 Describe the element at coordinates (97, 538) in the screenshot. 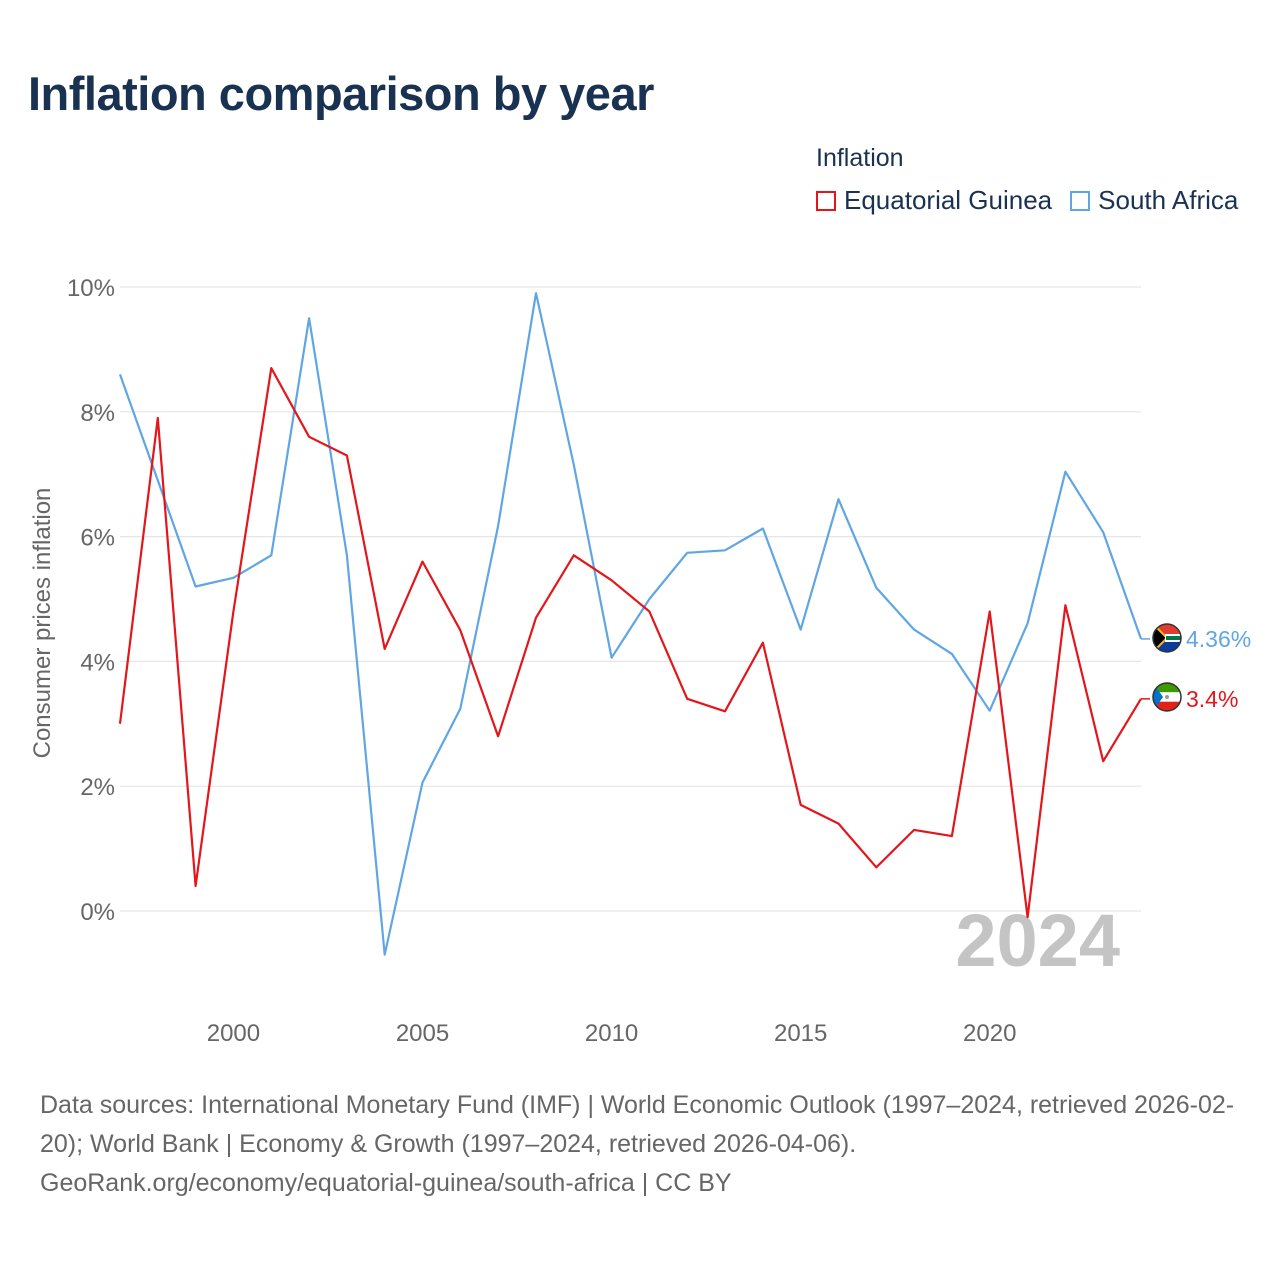

I see `y-tick-label: 6%` at that location.